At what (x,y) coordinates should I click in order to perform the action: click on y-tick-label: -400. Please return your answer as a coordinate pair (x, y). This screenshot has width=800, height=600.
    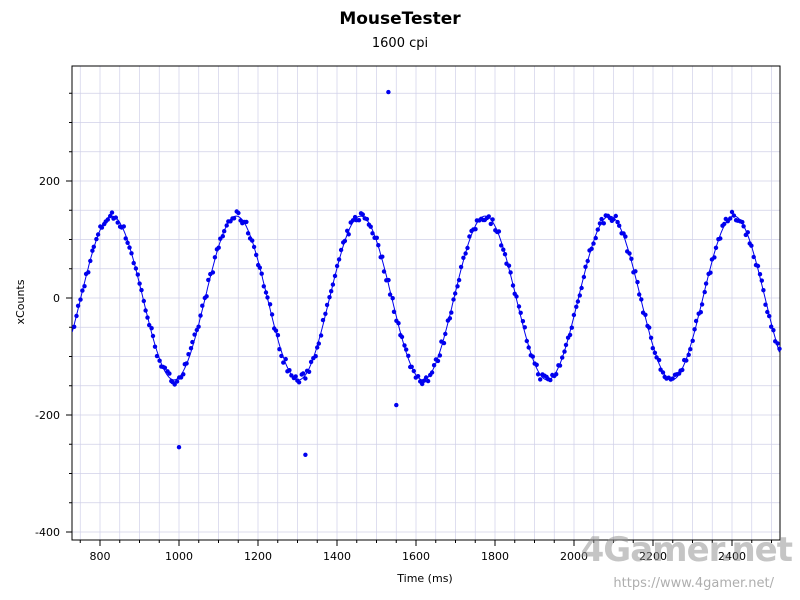
    Looking at the image, I should click on (47, 532).